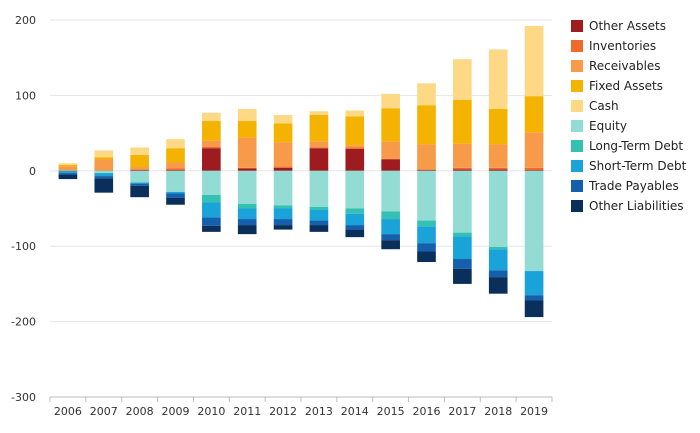  Describe the element at coordinates (319, 188) in the screenshot. I see `bar-segment-equity-2013` at that location.